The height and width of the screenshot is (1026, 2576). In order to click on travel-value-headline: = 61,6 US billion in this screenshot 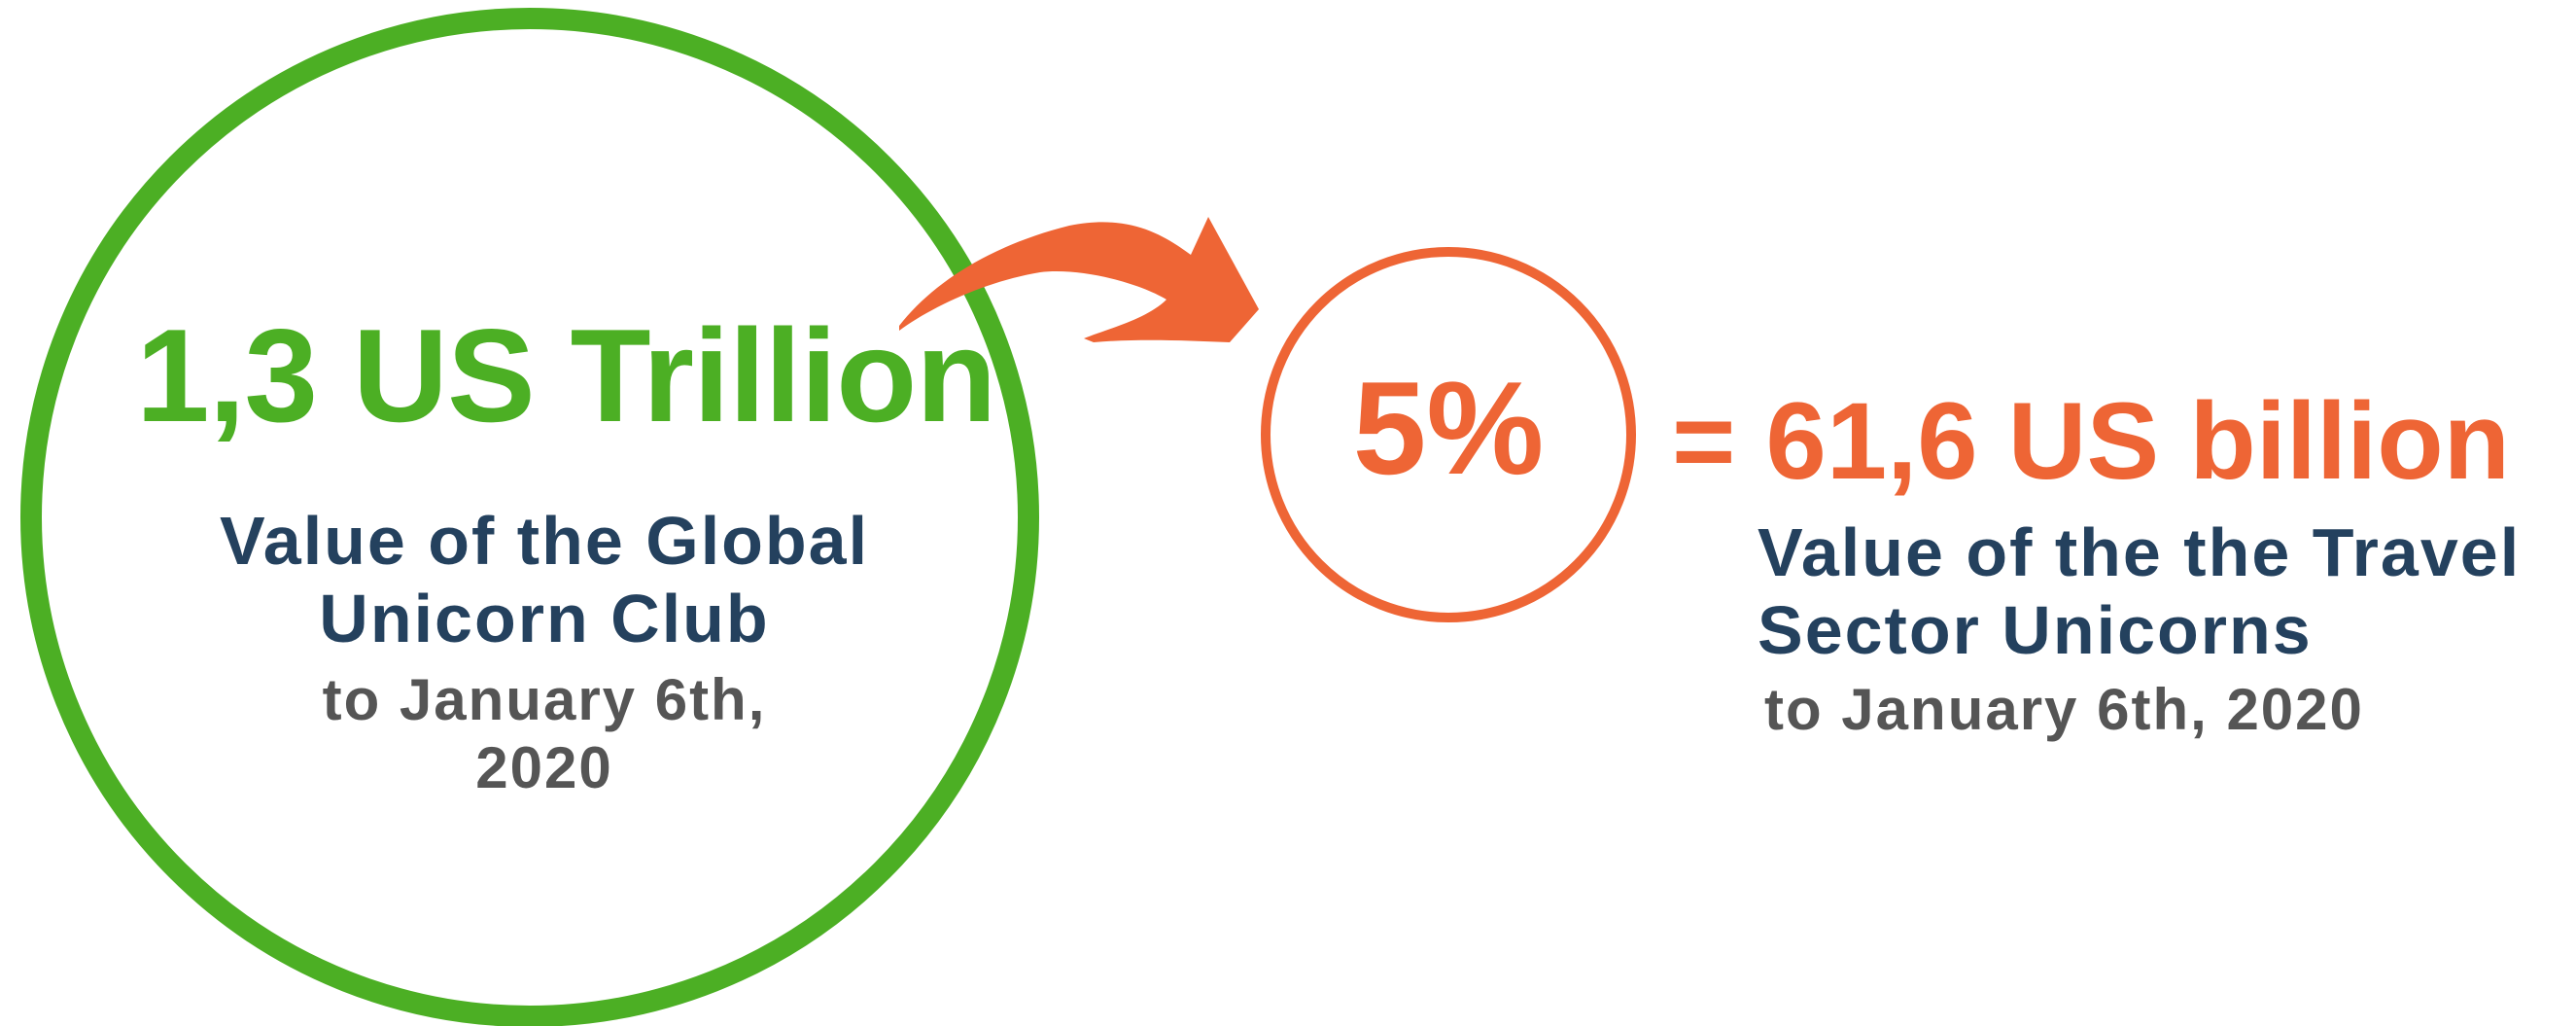, I will do `click(2091, 441)`.